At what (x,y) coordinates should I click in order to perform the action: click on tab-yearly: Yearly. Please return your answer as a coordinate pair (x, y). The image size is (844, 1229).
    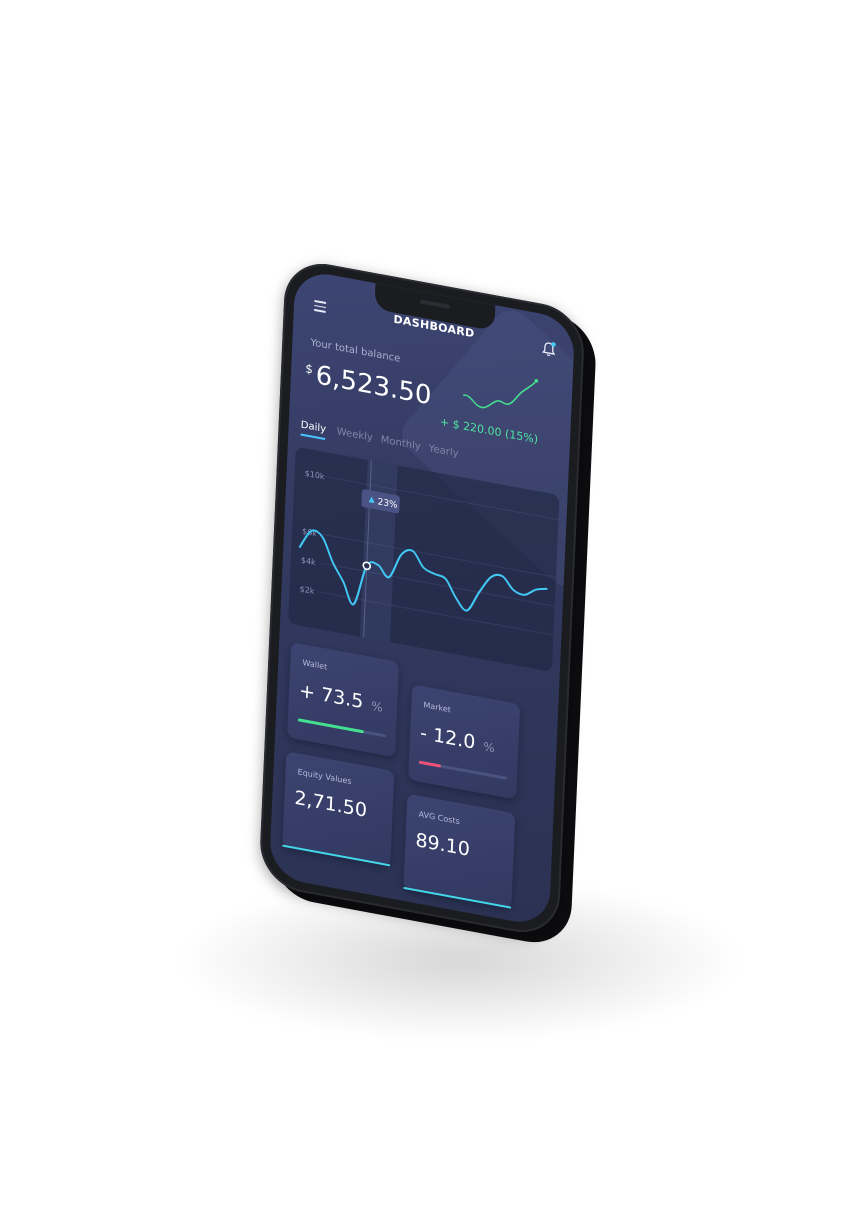
    Looking at the image, I should click on (443, 451).